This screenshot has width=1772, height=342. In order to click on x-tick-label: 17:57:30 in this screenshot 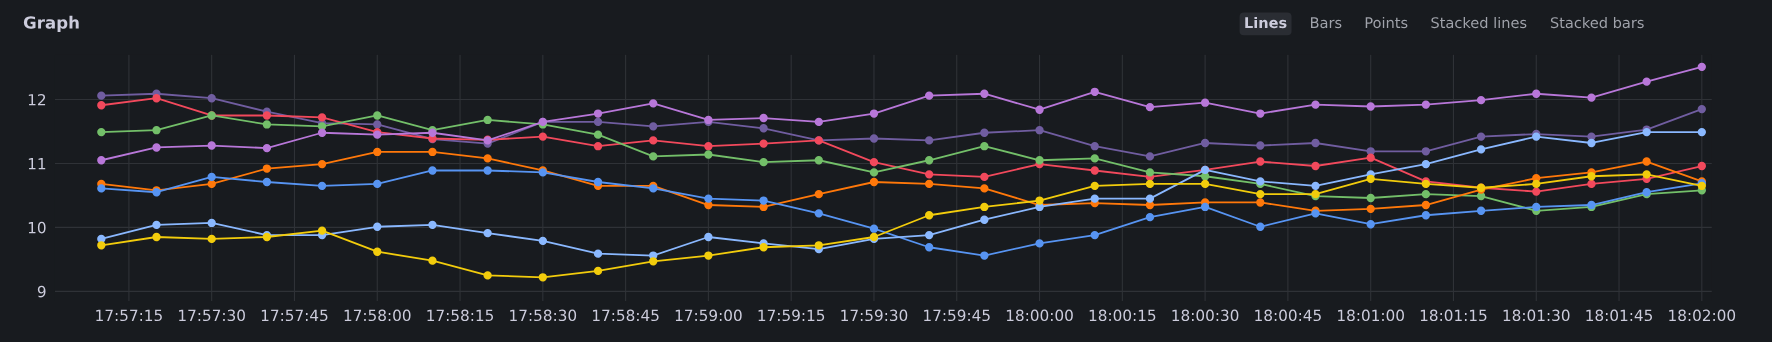, I will do `click(212, 315)`.